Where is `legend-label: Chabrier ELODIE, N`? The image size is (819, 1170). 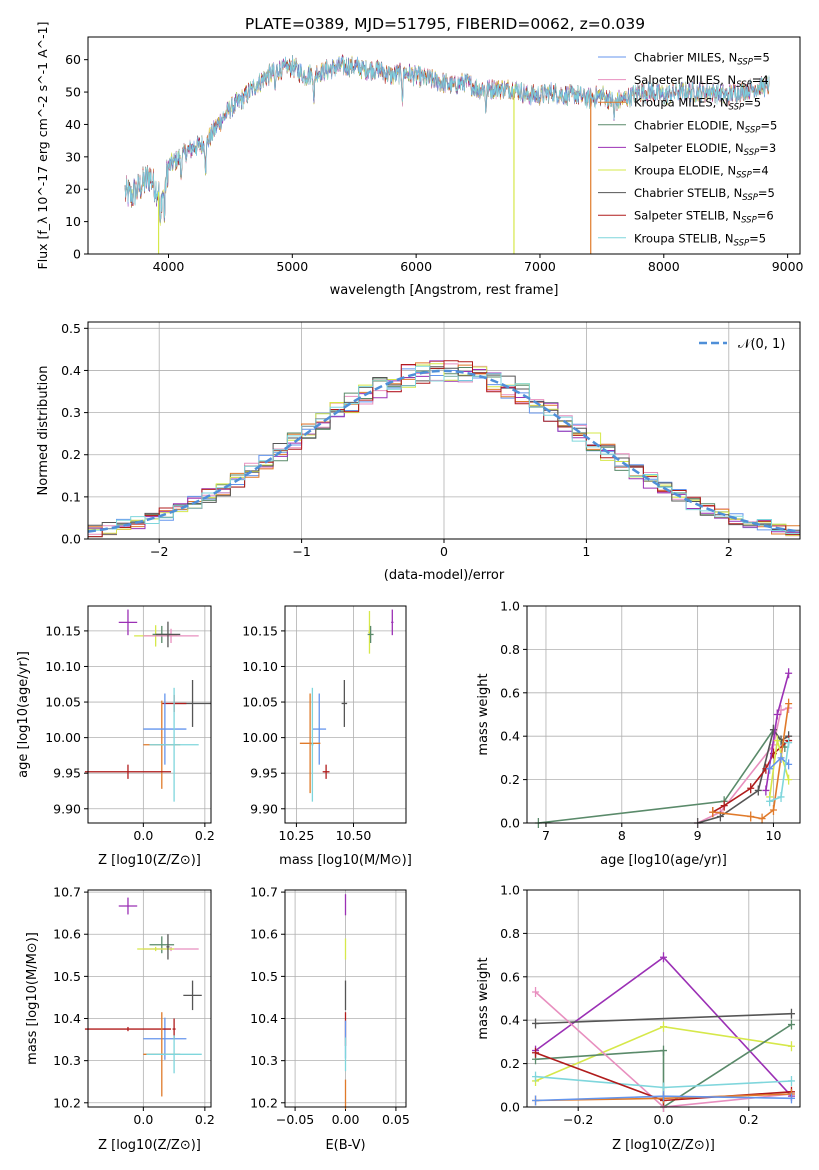 legend-label: Chabrier ELODIE, N is located at coordinates (689, 125).